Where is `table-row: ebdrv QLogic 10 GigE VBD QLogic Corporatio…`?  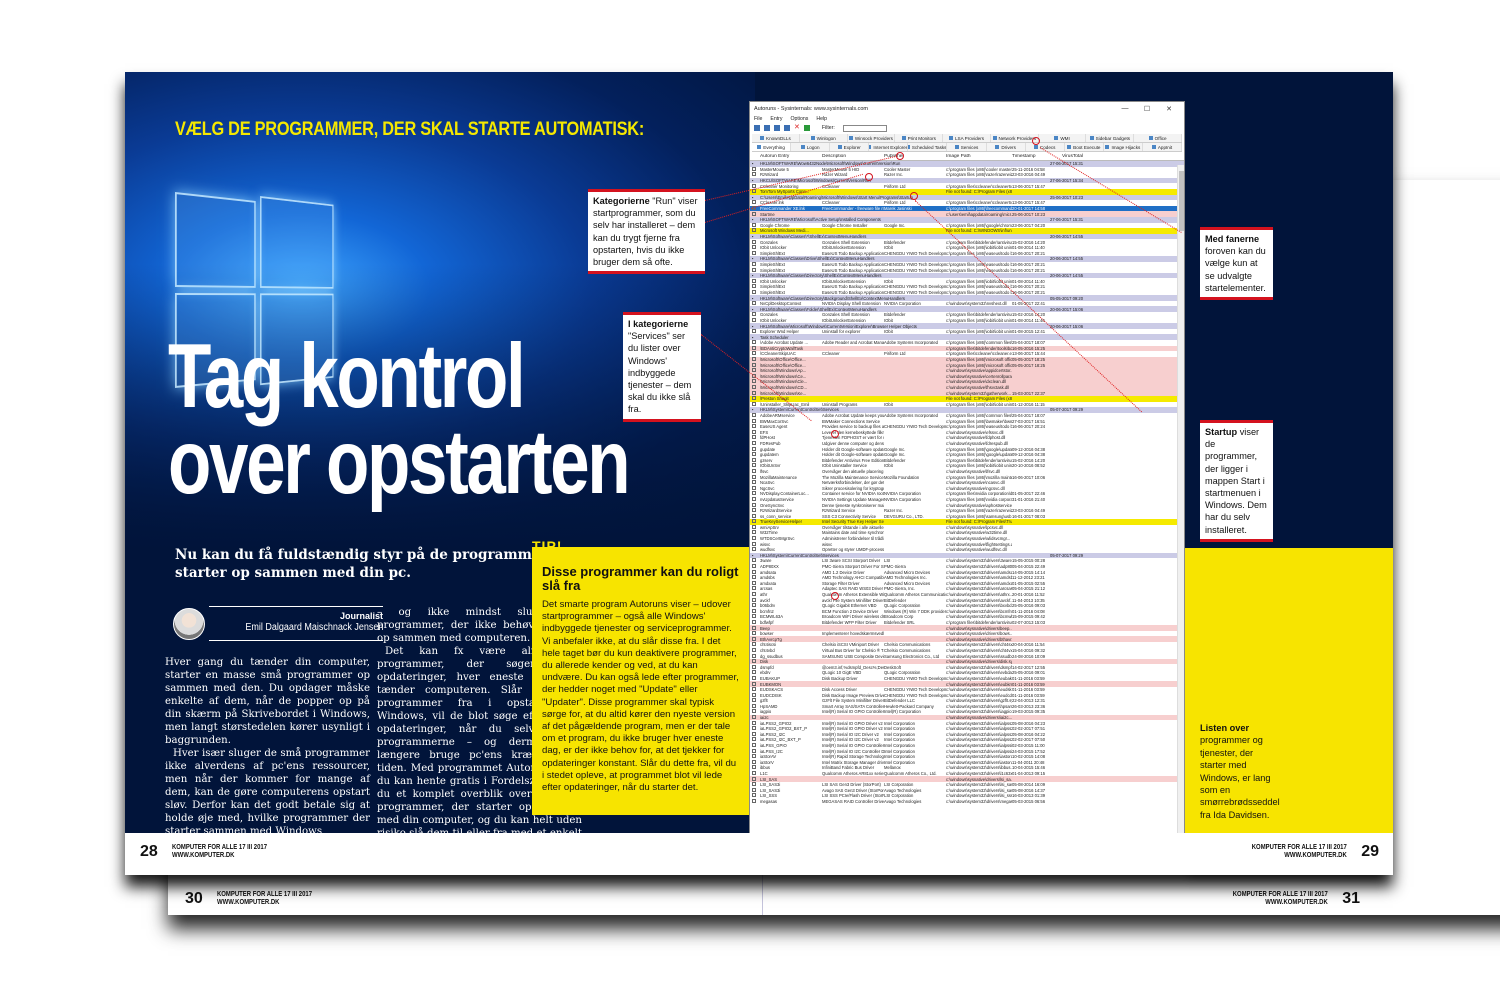
table-row: ebdrv QLogic 10 GigE VBD QLogic Corporatio… is located at coordinates (967, 673).